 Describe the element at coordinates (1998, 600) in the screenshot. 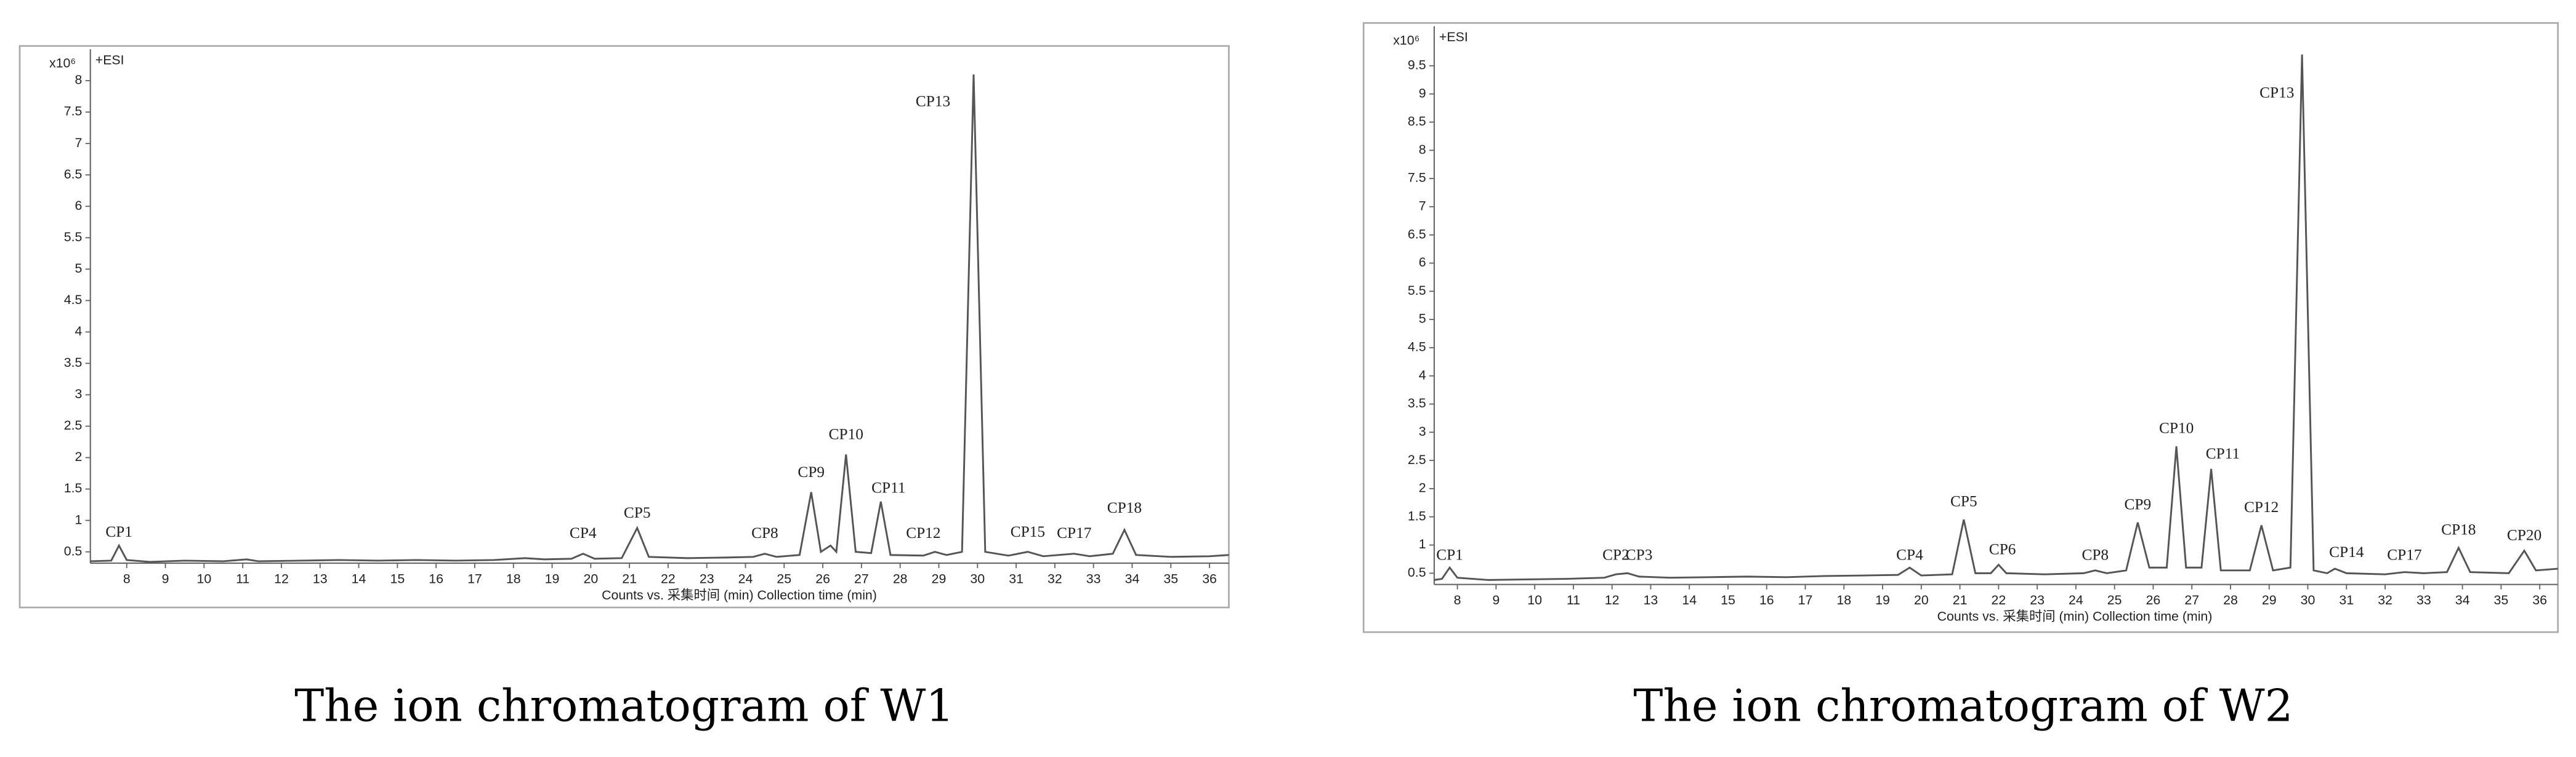

I see `x-tick-label: 22` at that location.